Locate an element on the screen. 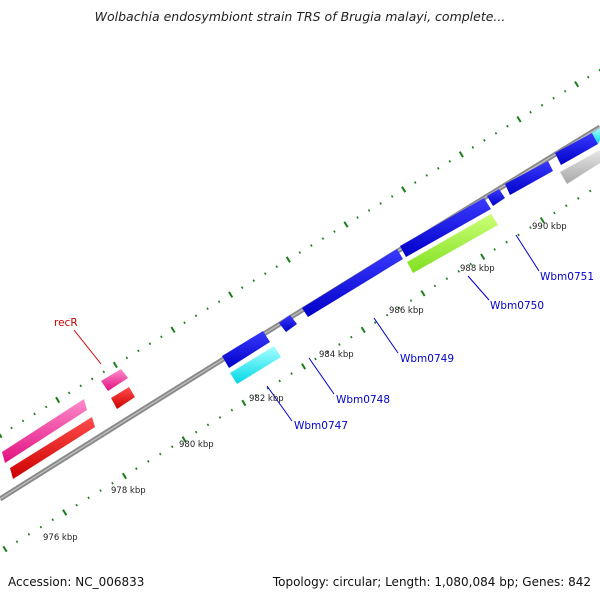  gene-label-Wbm0751: Wbm0751 is located at coordinates (567, 277).